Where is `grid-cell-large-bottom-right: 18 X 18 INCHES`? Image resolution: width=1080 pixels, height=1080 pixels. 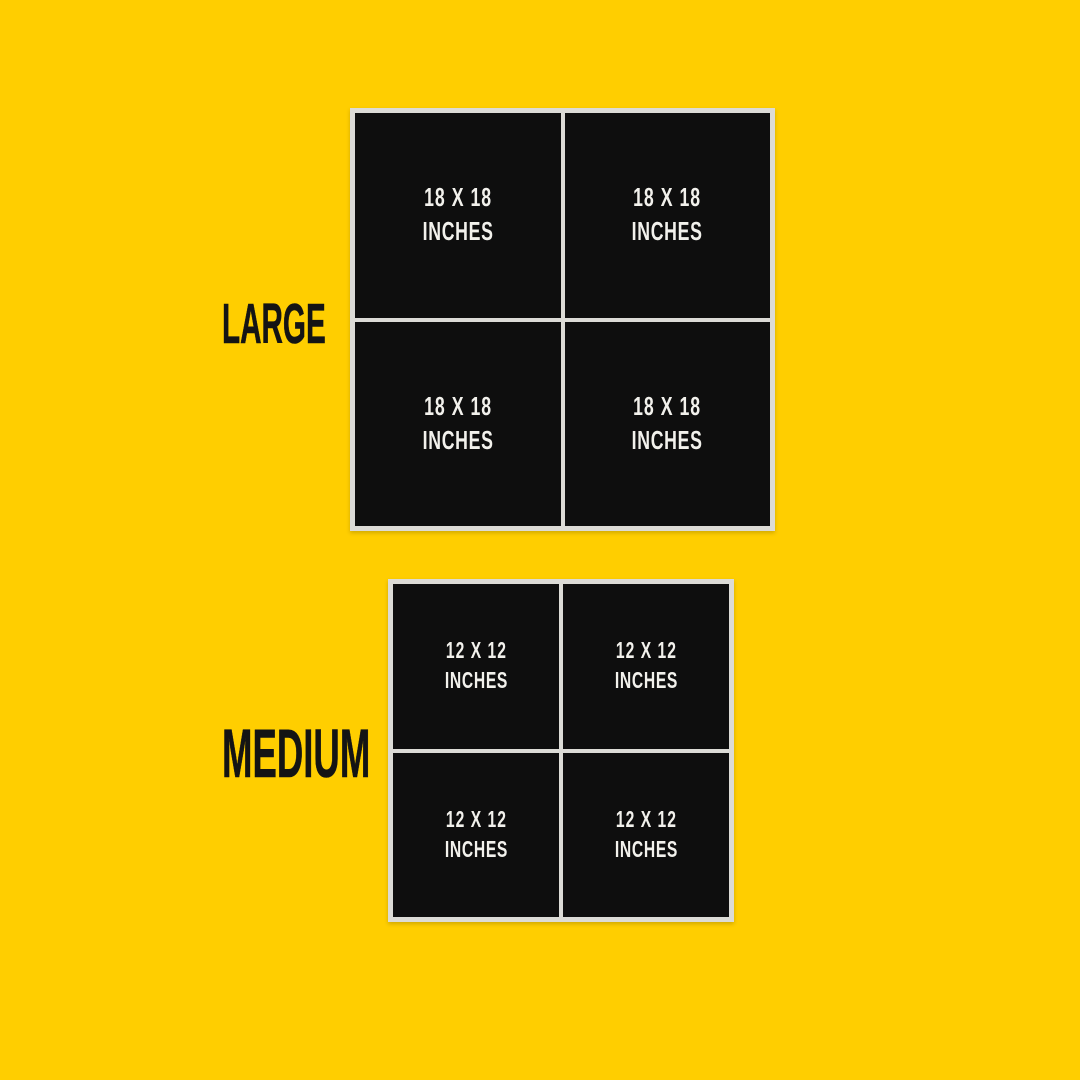 grid-cell-large-bottom-right: 18 X 18 INCHES is located at coordinates (667, 423).